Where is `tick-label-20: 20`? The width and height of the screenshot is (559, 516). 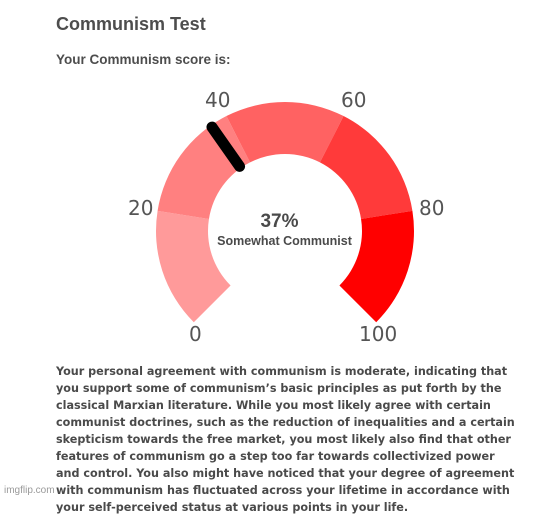 tick-label-20: 20 is located at coordinates (141, 208).